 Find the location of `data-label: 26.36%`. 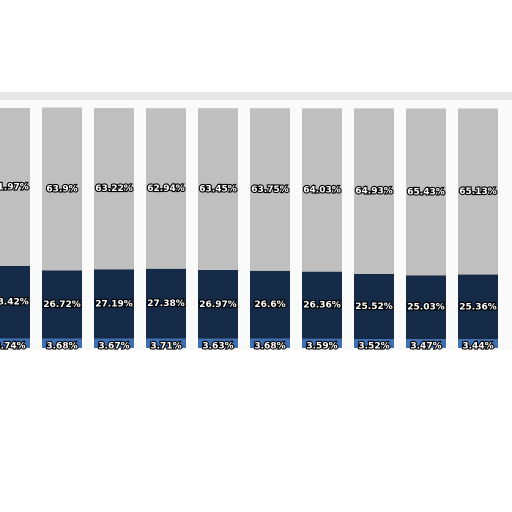

data-label: 26.36% is located at coordinates (322, 306).